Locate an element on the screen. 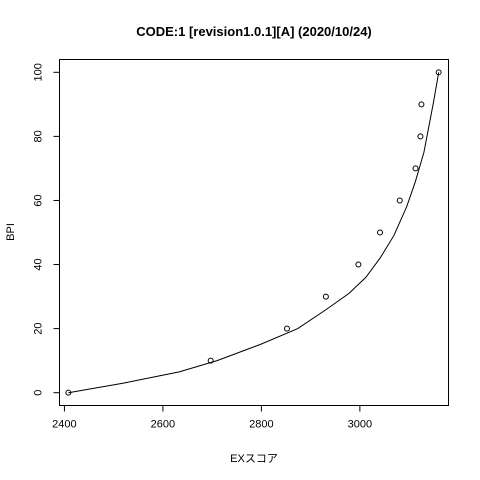 The image size is (480, 480). x-axis-label: EXスコア is located at coordinates (254, 459).